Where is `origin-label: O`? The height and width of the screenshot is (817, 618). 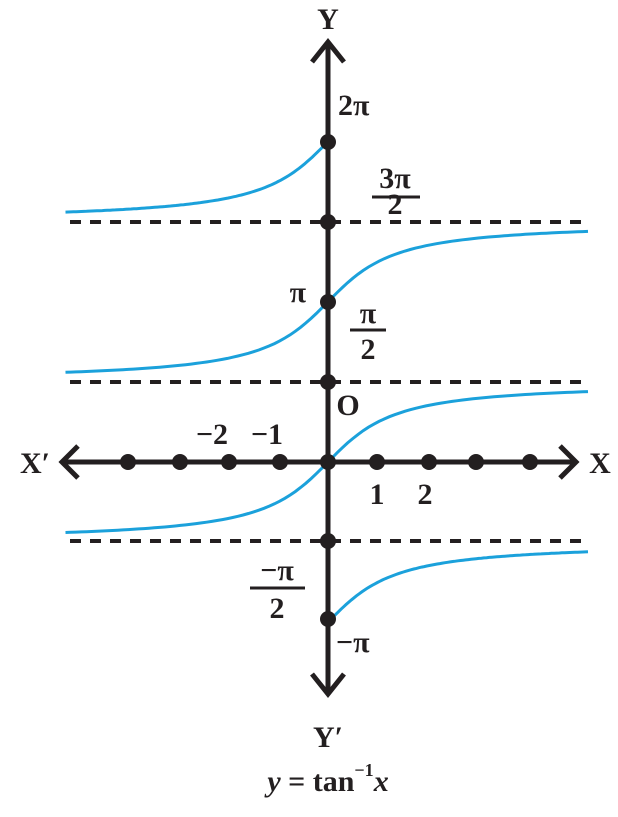 origin-label: O is located at coordinates (347, 405).